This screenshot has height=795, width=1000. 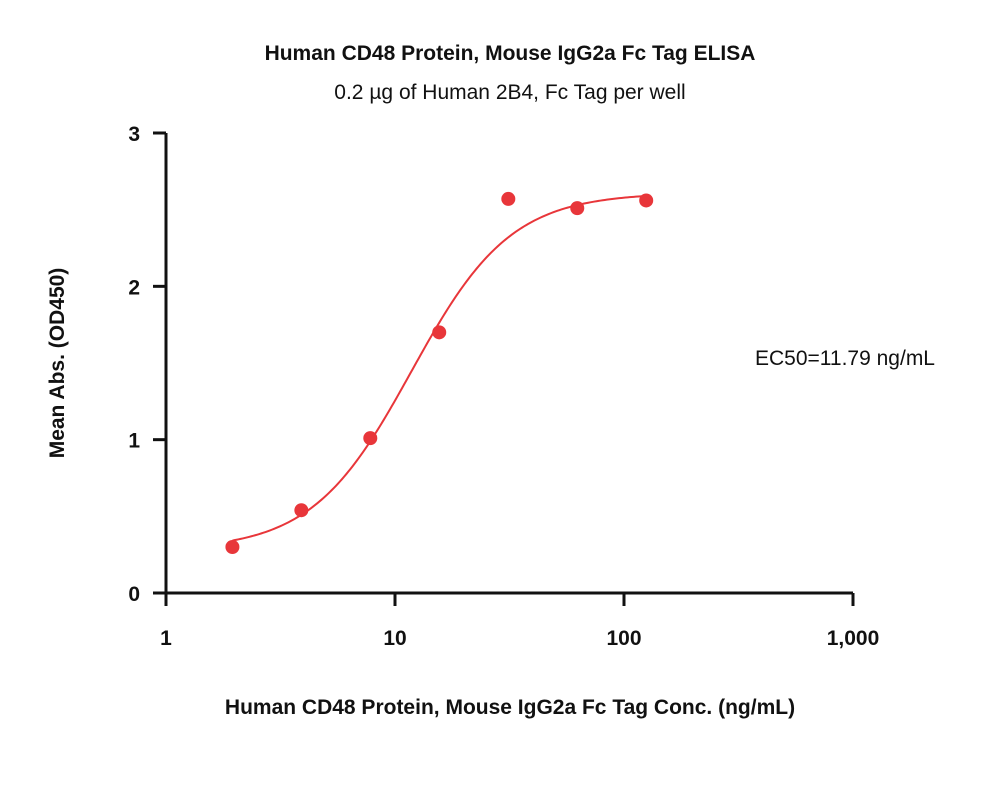 What do you see at coordinates (57, 363) in the screenshot?
I see `y-axis-label: Mean Abs. (OD450)` at bounding box center [57, 363].